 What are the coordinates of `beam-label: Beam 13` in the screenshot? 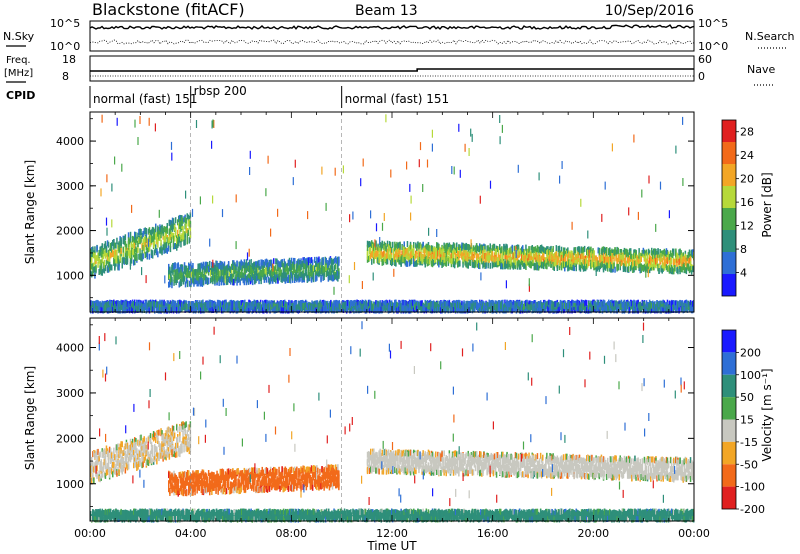 It's located at (386, 11).